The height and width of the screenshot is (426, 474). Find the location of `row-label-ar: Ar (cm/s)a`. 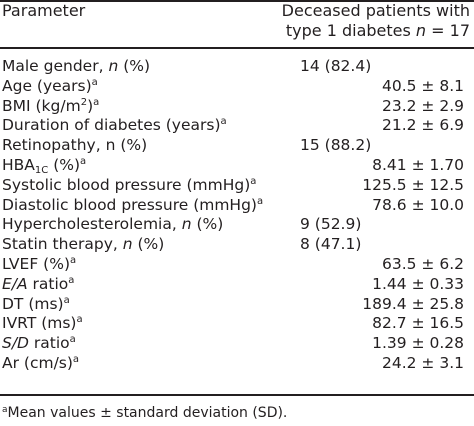

row-label-ar: Ar (cm/s)a is located at coordinates (40, 364).